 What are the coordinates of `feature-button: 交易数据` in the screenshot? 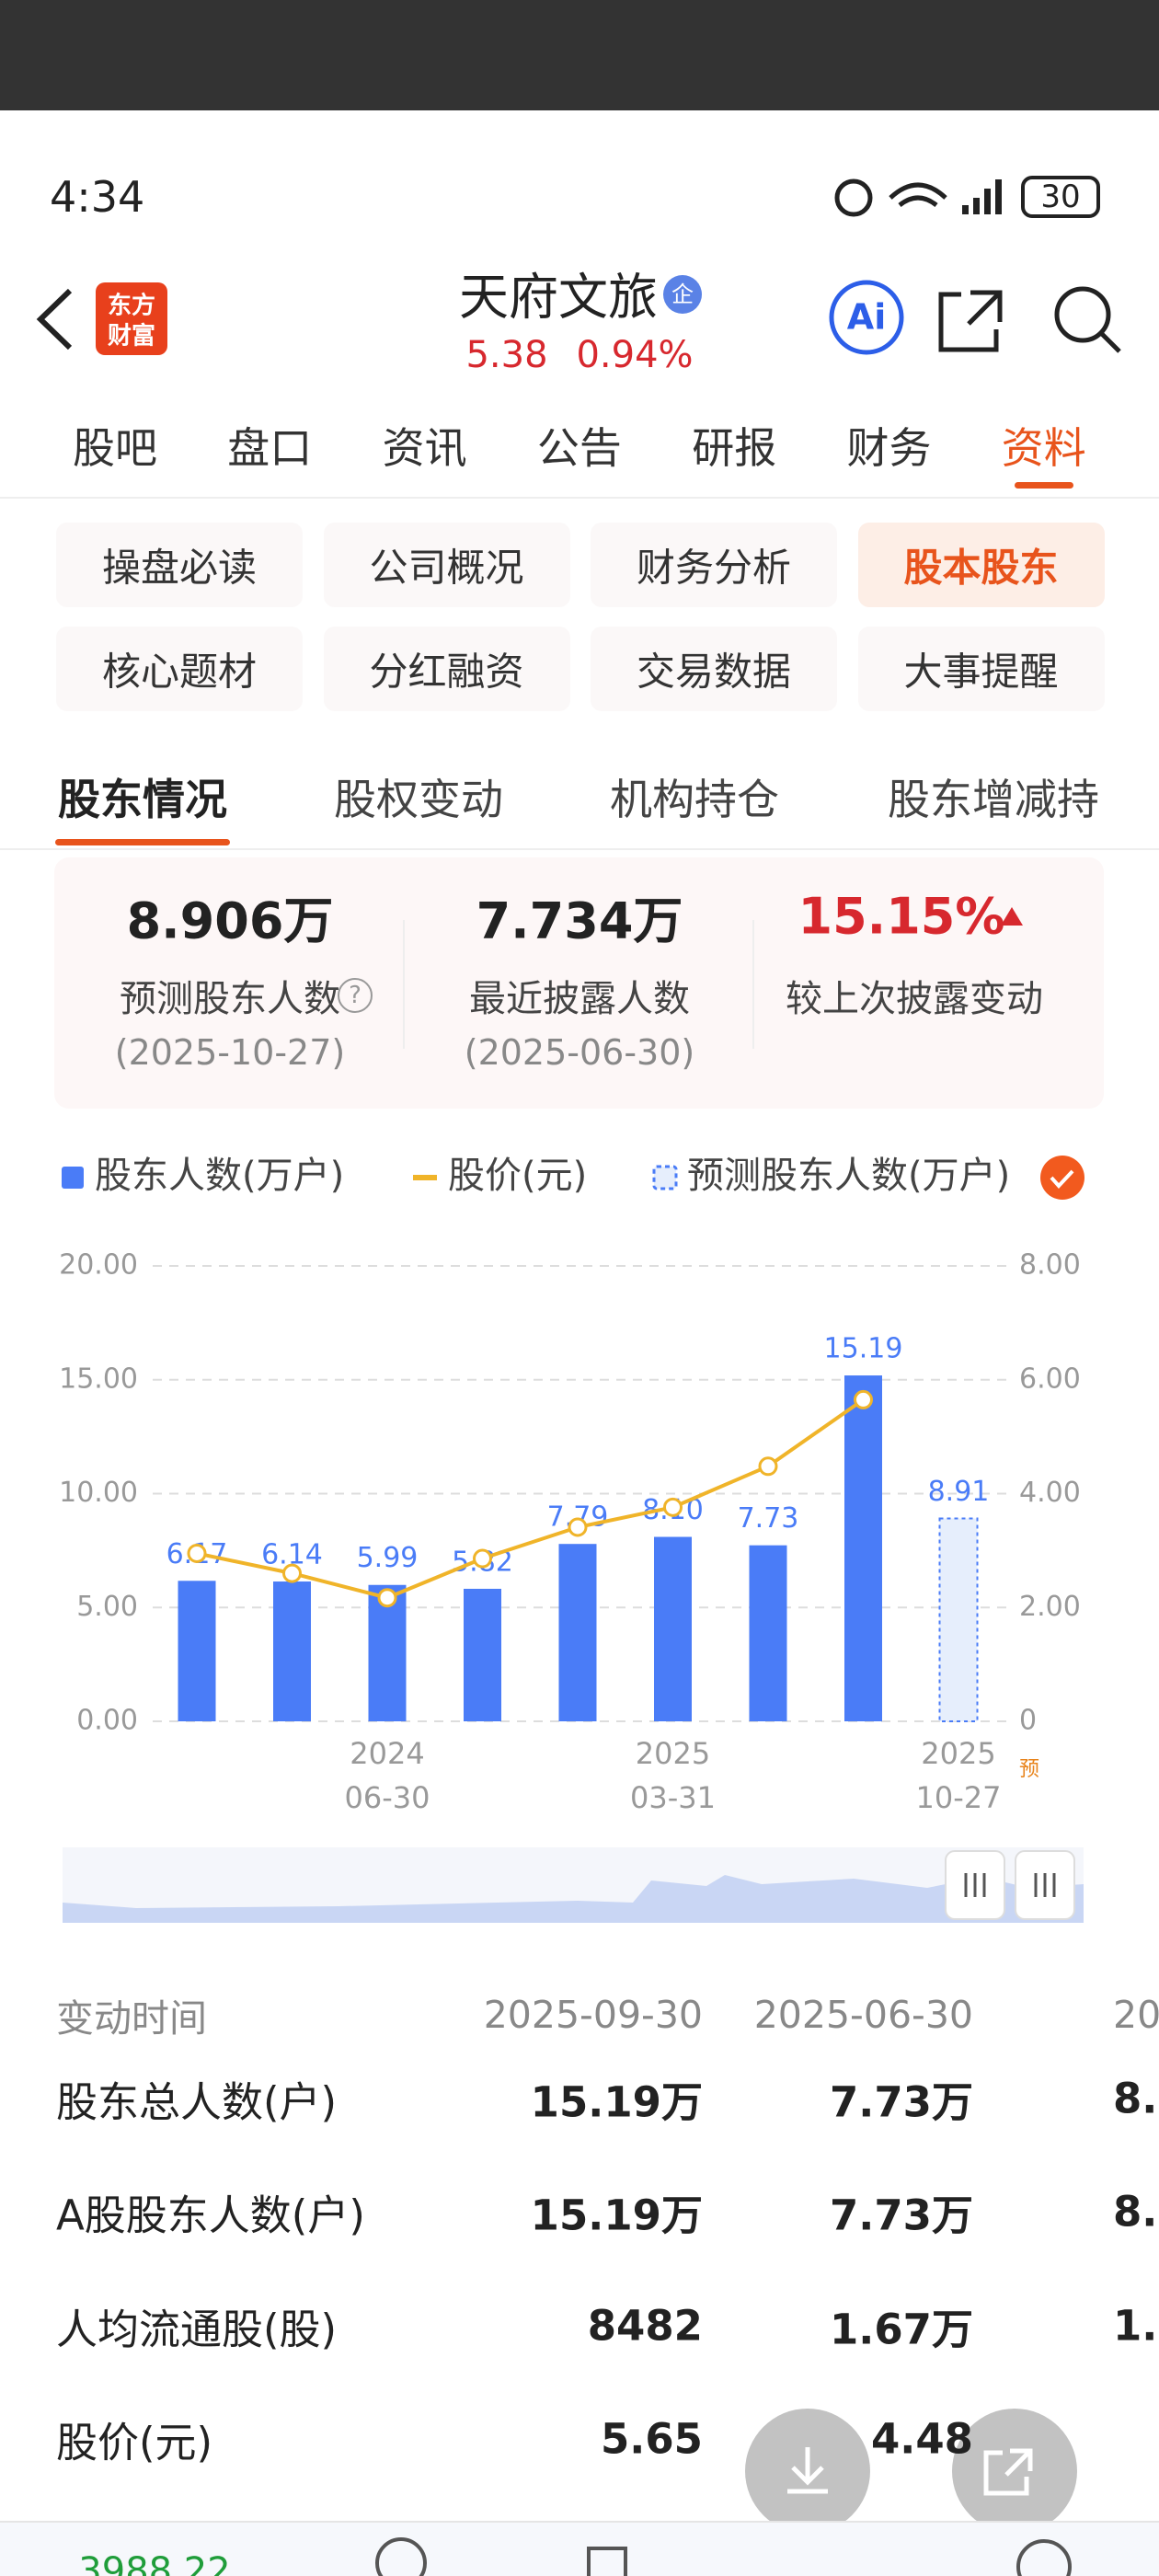 It's located at (714, 672).